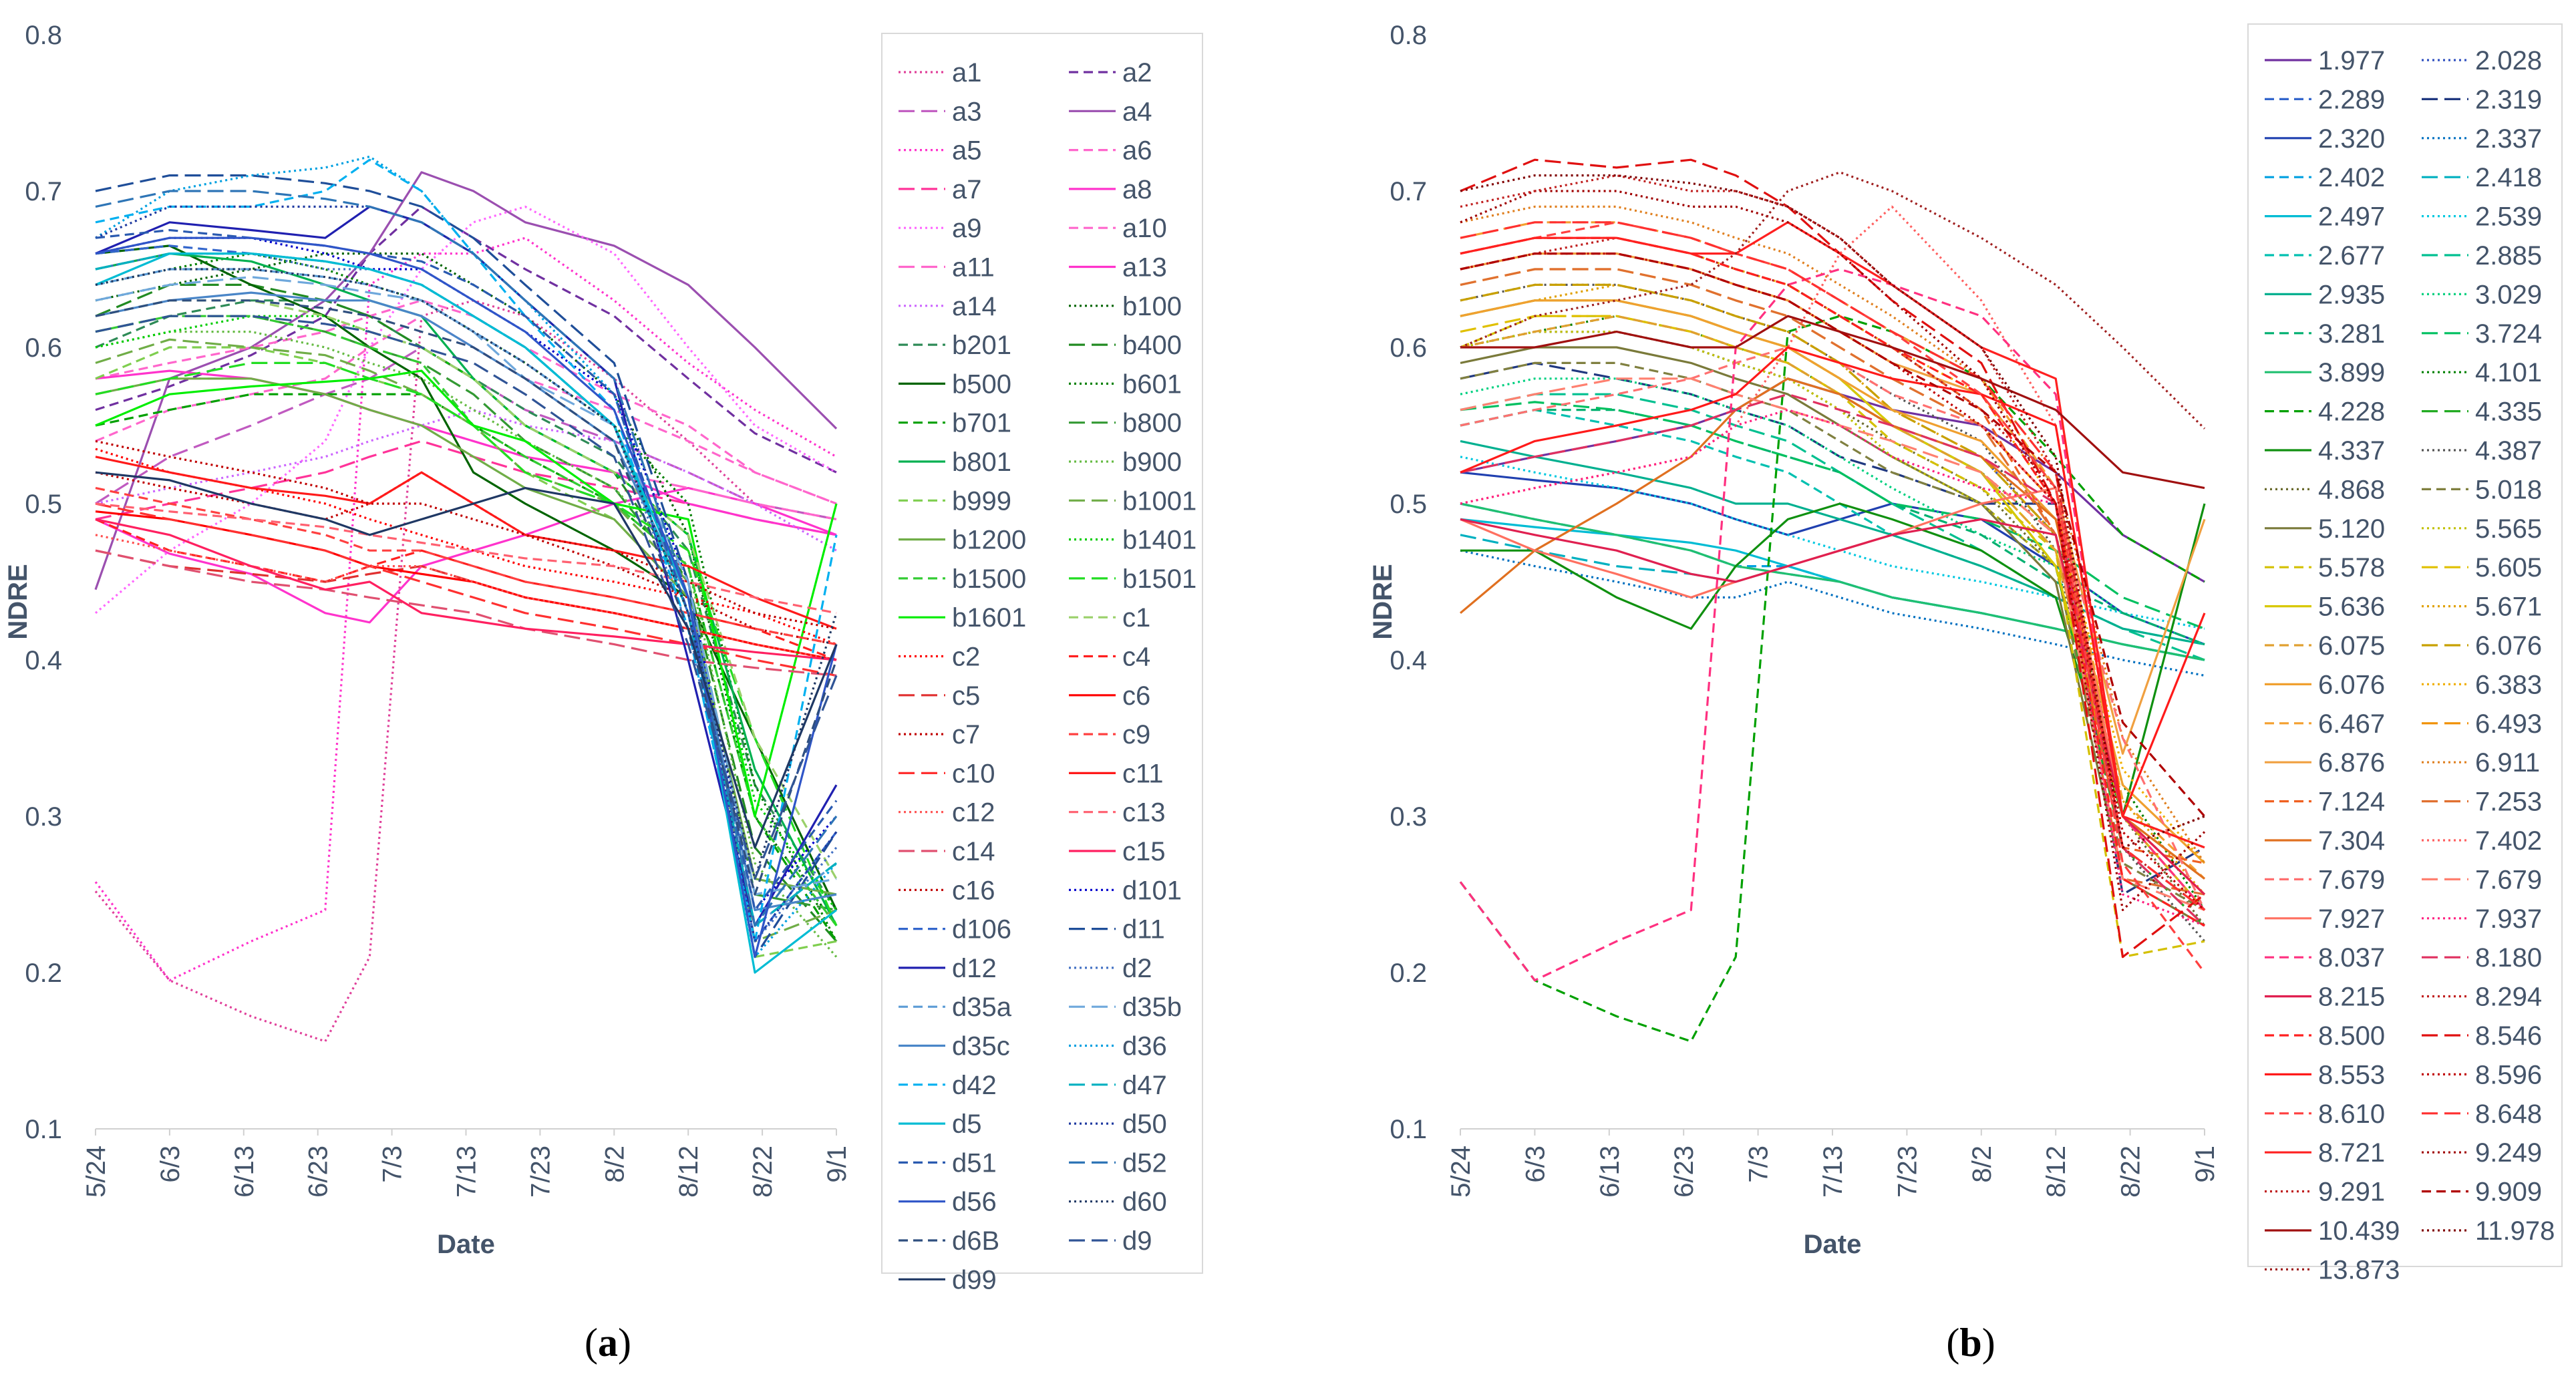 This screenshot has width=2576, height=1376. Describe the element at coordinates (1137, 73) in the screenshot. I see `legend-label: a2` at that location.